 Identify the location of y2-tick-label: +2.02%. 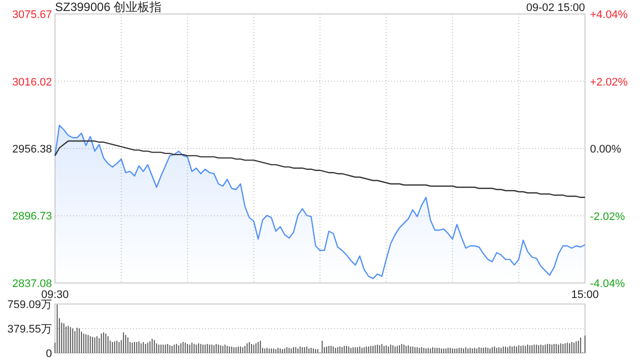
(609, 82).